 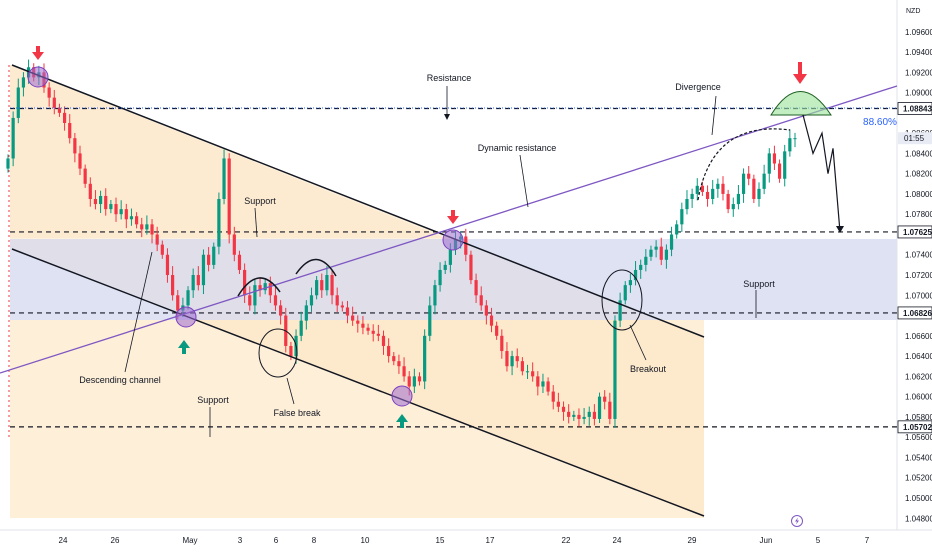 What do you see at coordinates (692, 540) in the screenshot?
I see `x-tick-label: 29` at bounding box center [692, 540].